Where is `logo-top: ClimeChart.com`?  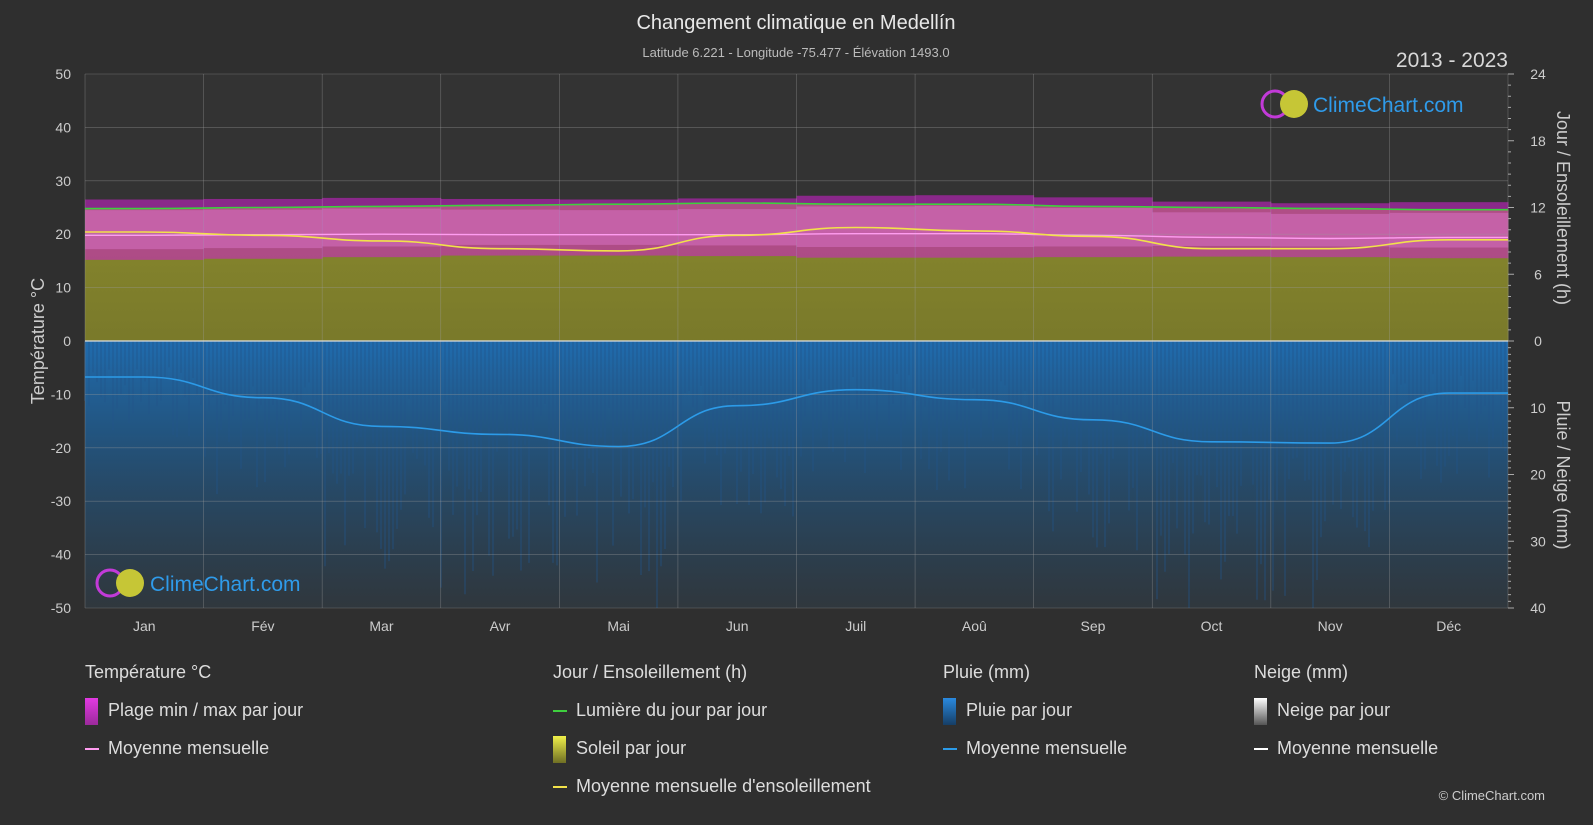
logo-top: ClimeChart.com is located at coordinates (1362, 104).